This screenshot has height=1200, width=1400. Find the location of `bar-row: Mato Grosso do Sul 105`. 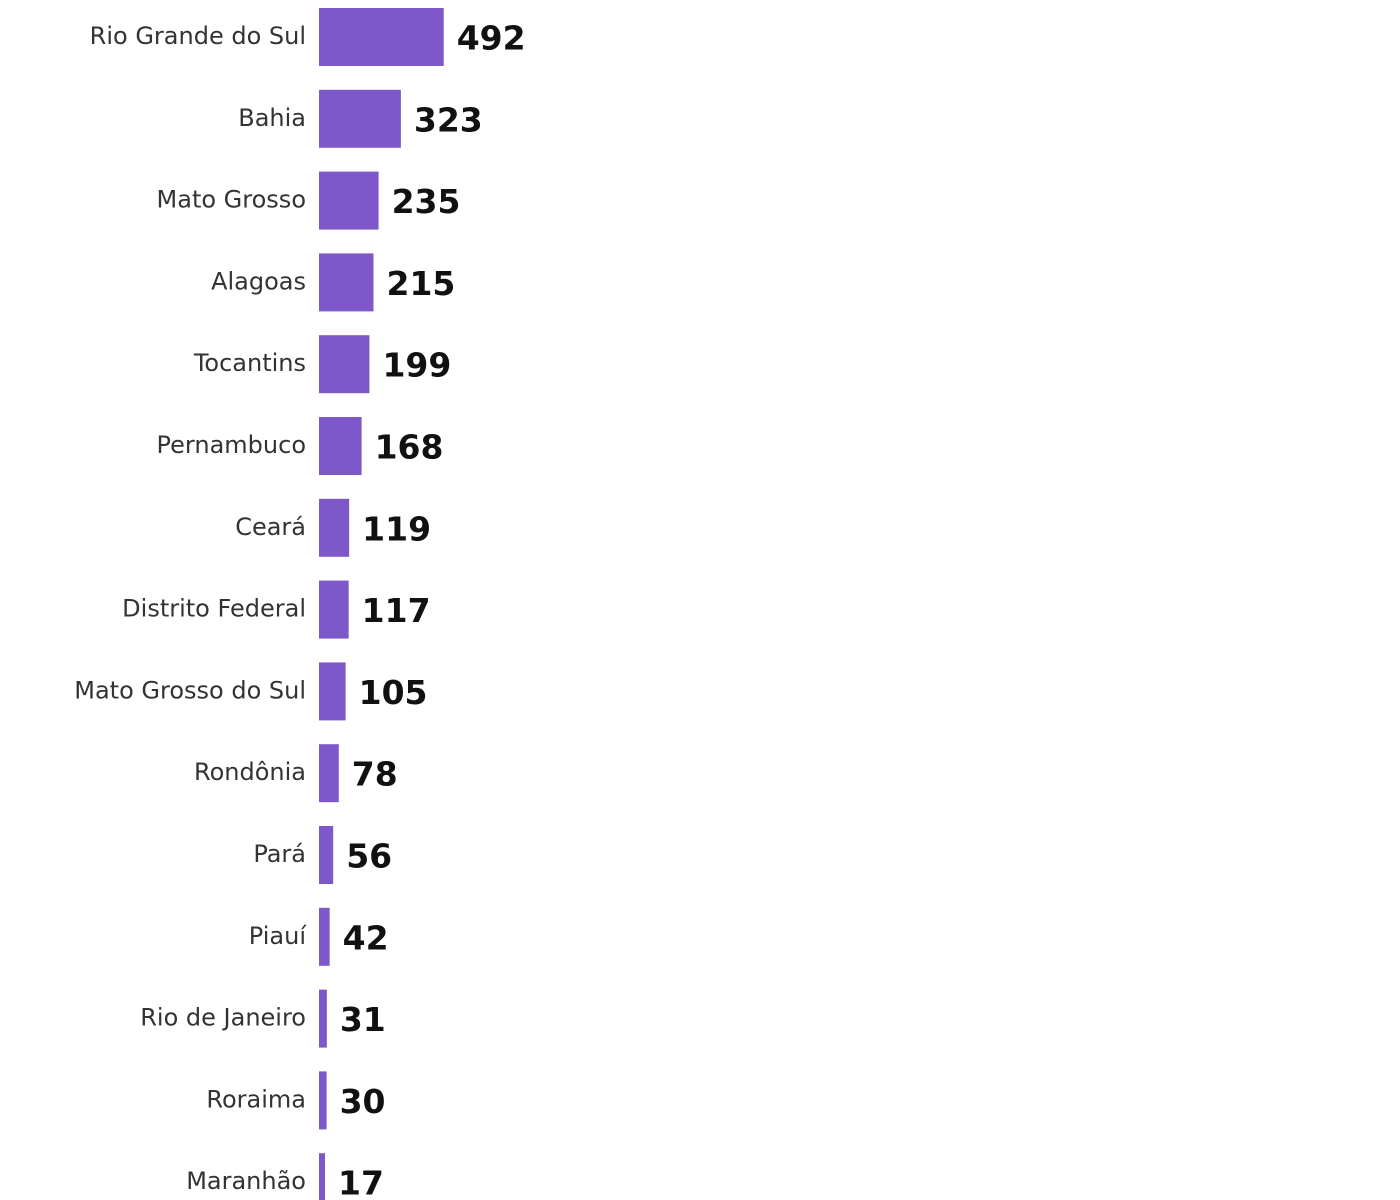

bar-row: Mato Grosso do Sul 105 is located at coordinates (251, 691).